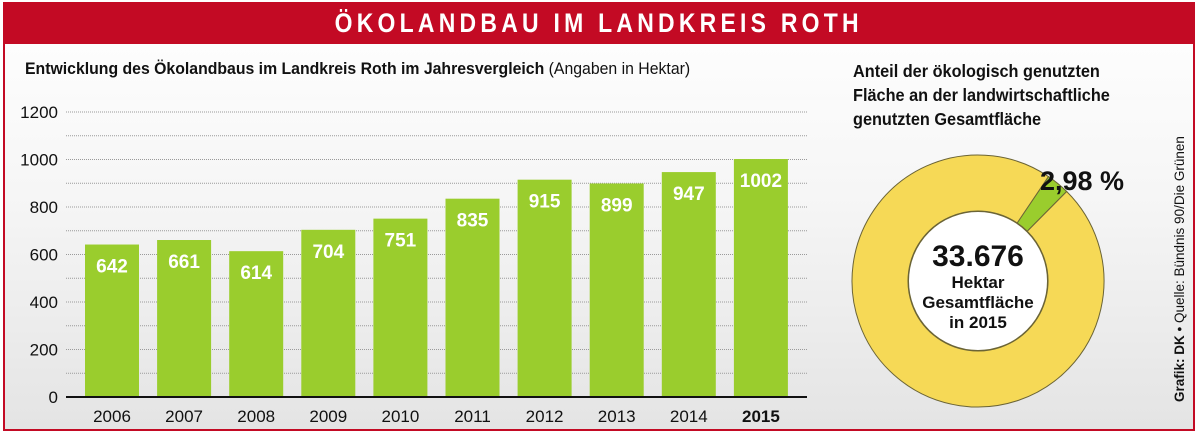  What do you see at coordinates (761, 416) in the screenshot?
I see `x-tick-label: 2015` at bounding box center [761, 416].